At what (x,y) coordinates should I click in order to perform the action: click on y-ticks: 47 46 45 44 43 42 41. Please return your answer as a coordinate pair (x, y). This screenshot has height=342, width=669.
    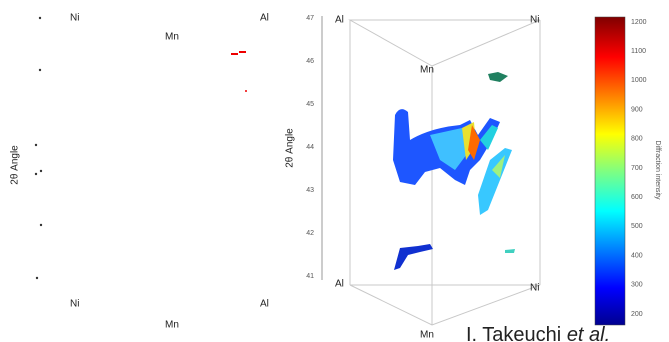
    Looking at the image, I should click on (310, 147).